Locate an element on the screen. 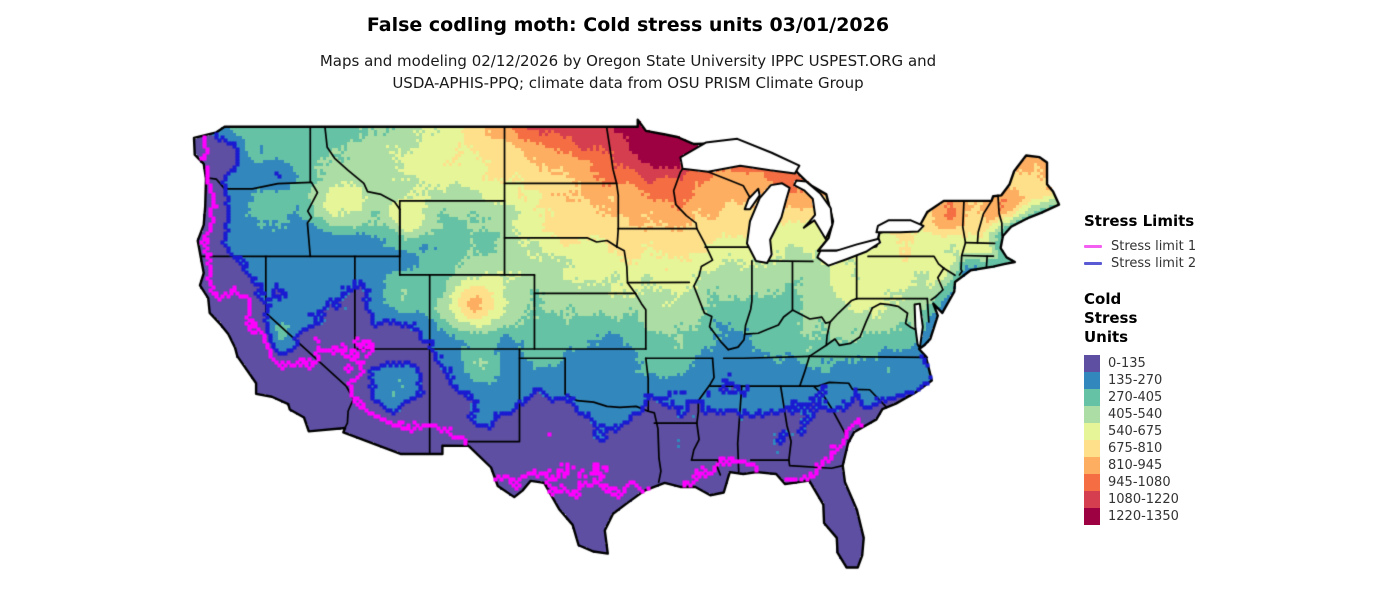 This screenshot has width=1400, height=594. stress-limit-item: Stress limit 1 is located at coordinates (1159, 246).